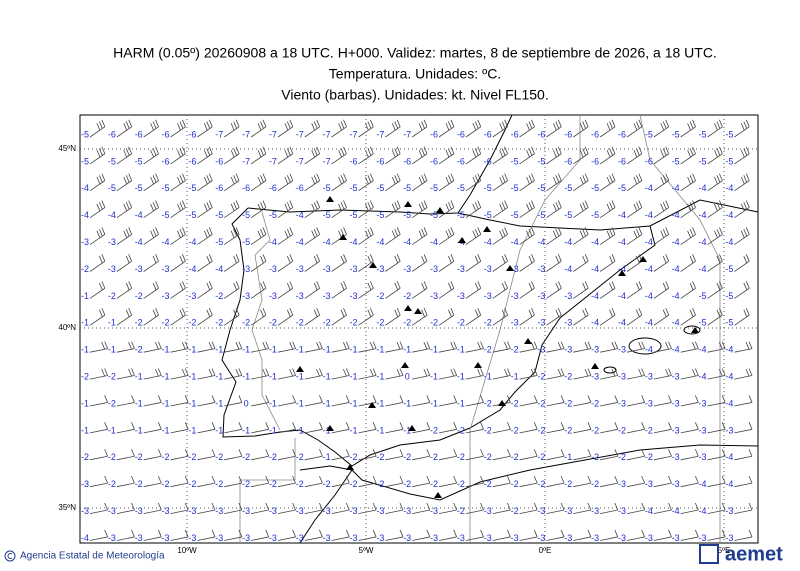 This screenshot has height=571, width=800. I want to click on temperature-label: 0, so click(407, 376).